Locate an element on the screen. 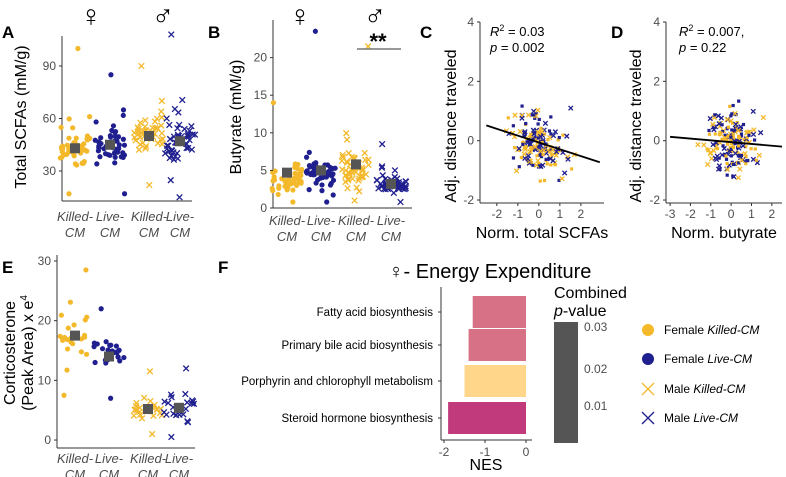 The image size is (786, 477). xtick-label: -1 is located at coordinates (485, 452).